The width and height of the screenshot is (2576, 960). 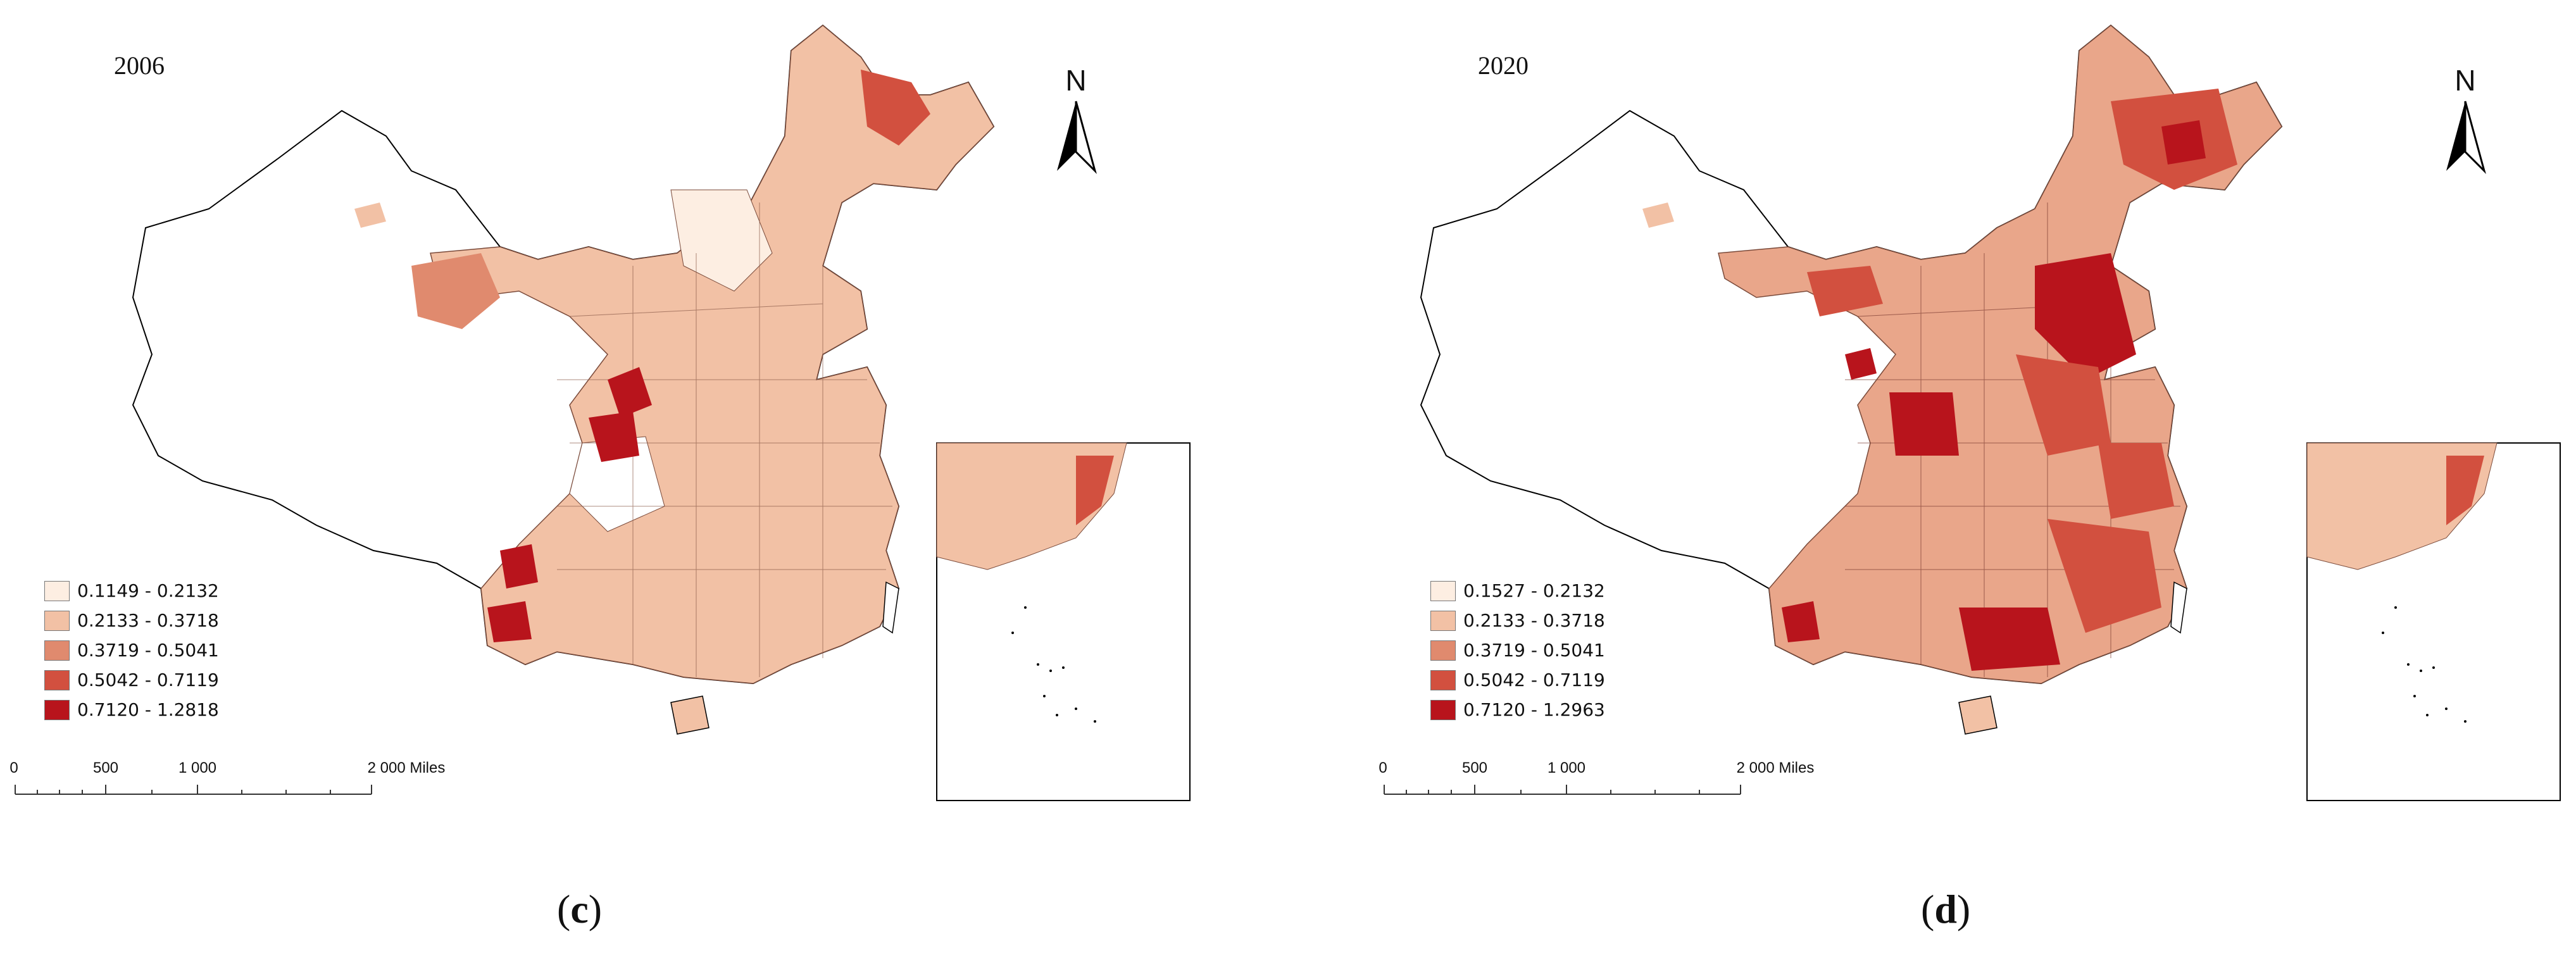 I want to click on caption-letter: c, so click(x=579, y=910).